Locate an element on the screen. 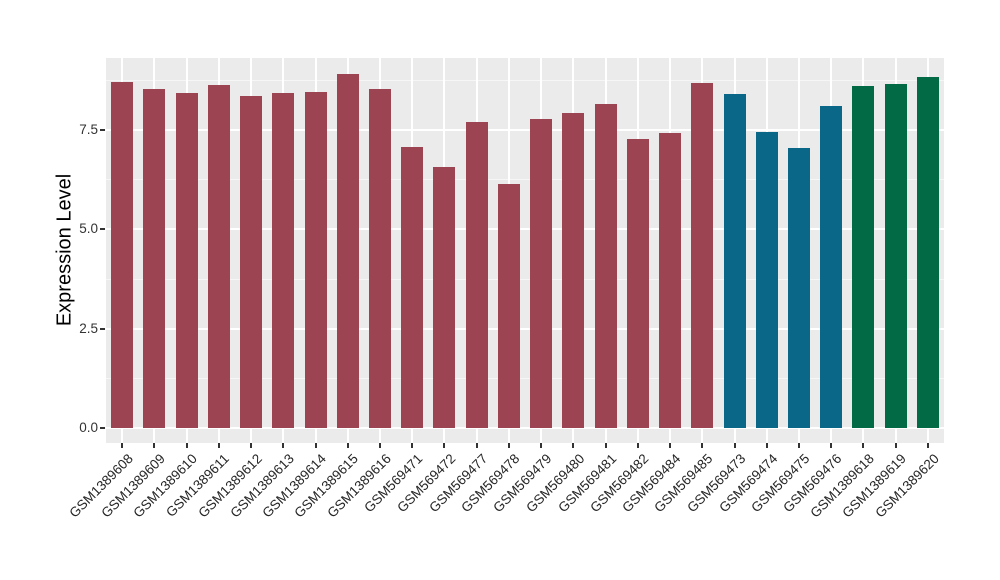 The width and height of the screenshot is (1000, 580). y-tick-label: 7.5 is located at coordinates (88, 130).